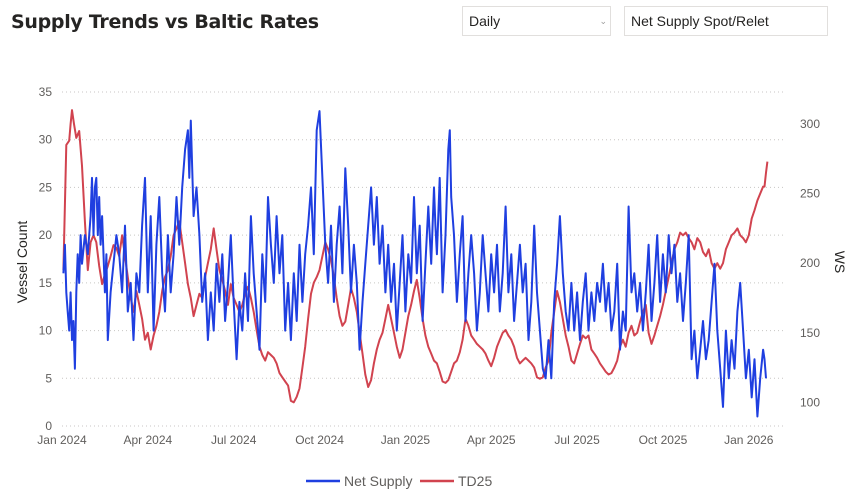 The image size is (854, 494). I want to click on legend: Net Supply TD25, so click(399, 481).